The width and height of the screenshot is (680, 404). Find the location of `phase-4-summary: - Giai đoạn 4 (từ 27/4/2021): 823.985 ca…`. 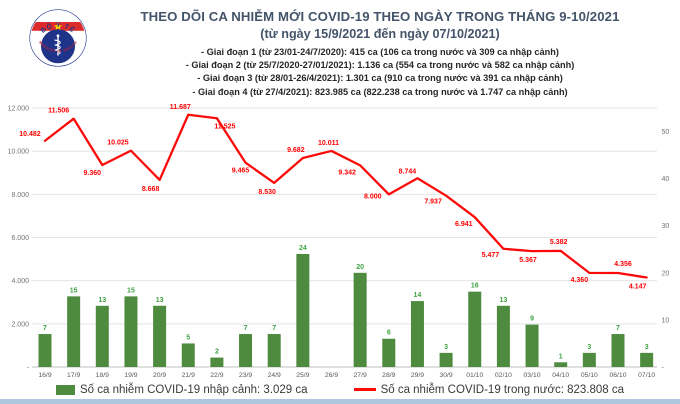

phase-4-summary: - Giai đoạn 4 (từ 27/4/2021): 823.985 ca… is located at coordinates (380, 91).